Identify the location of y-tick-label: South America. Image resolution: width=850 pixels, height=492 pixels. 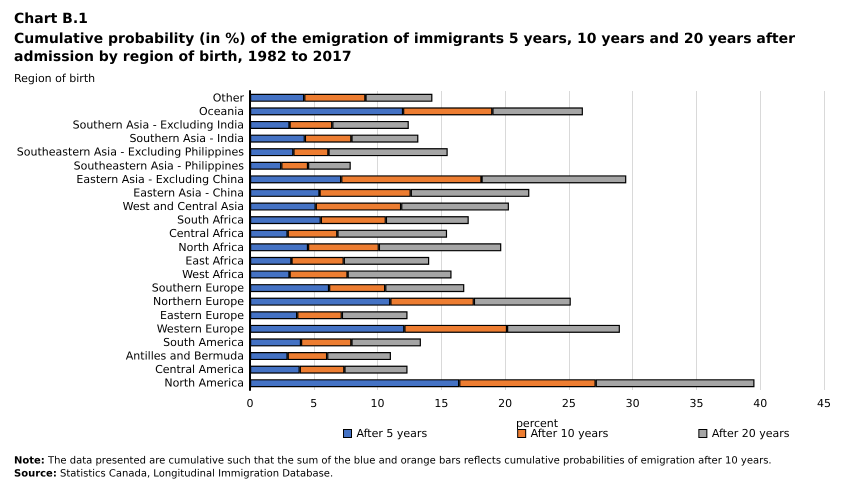
(203, 342).